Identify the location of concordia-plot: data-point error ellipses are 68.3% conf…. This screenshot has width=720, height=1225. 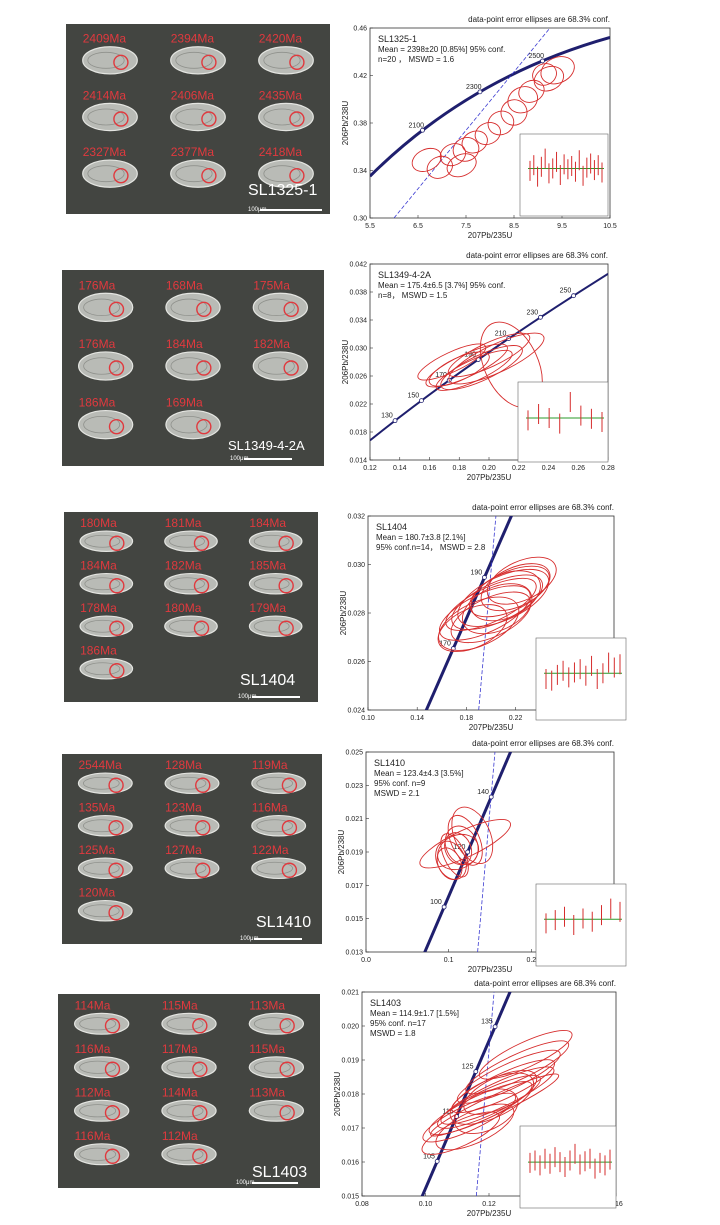
(528, 855).